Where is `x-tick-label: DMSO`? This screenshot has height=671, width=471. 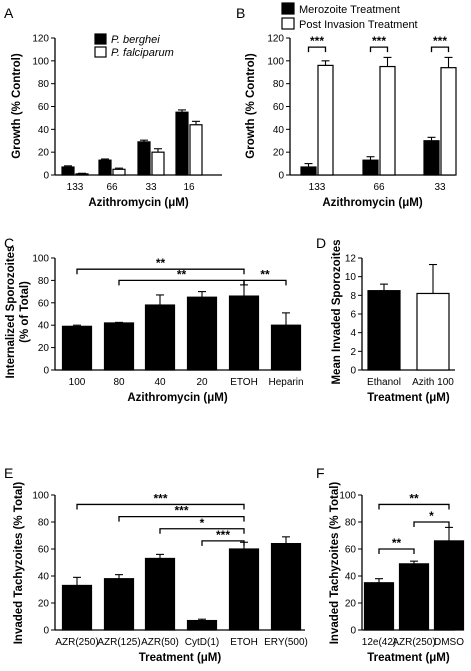
x-tick-label: DMSO is located at coordinates (449, 642).